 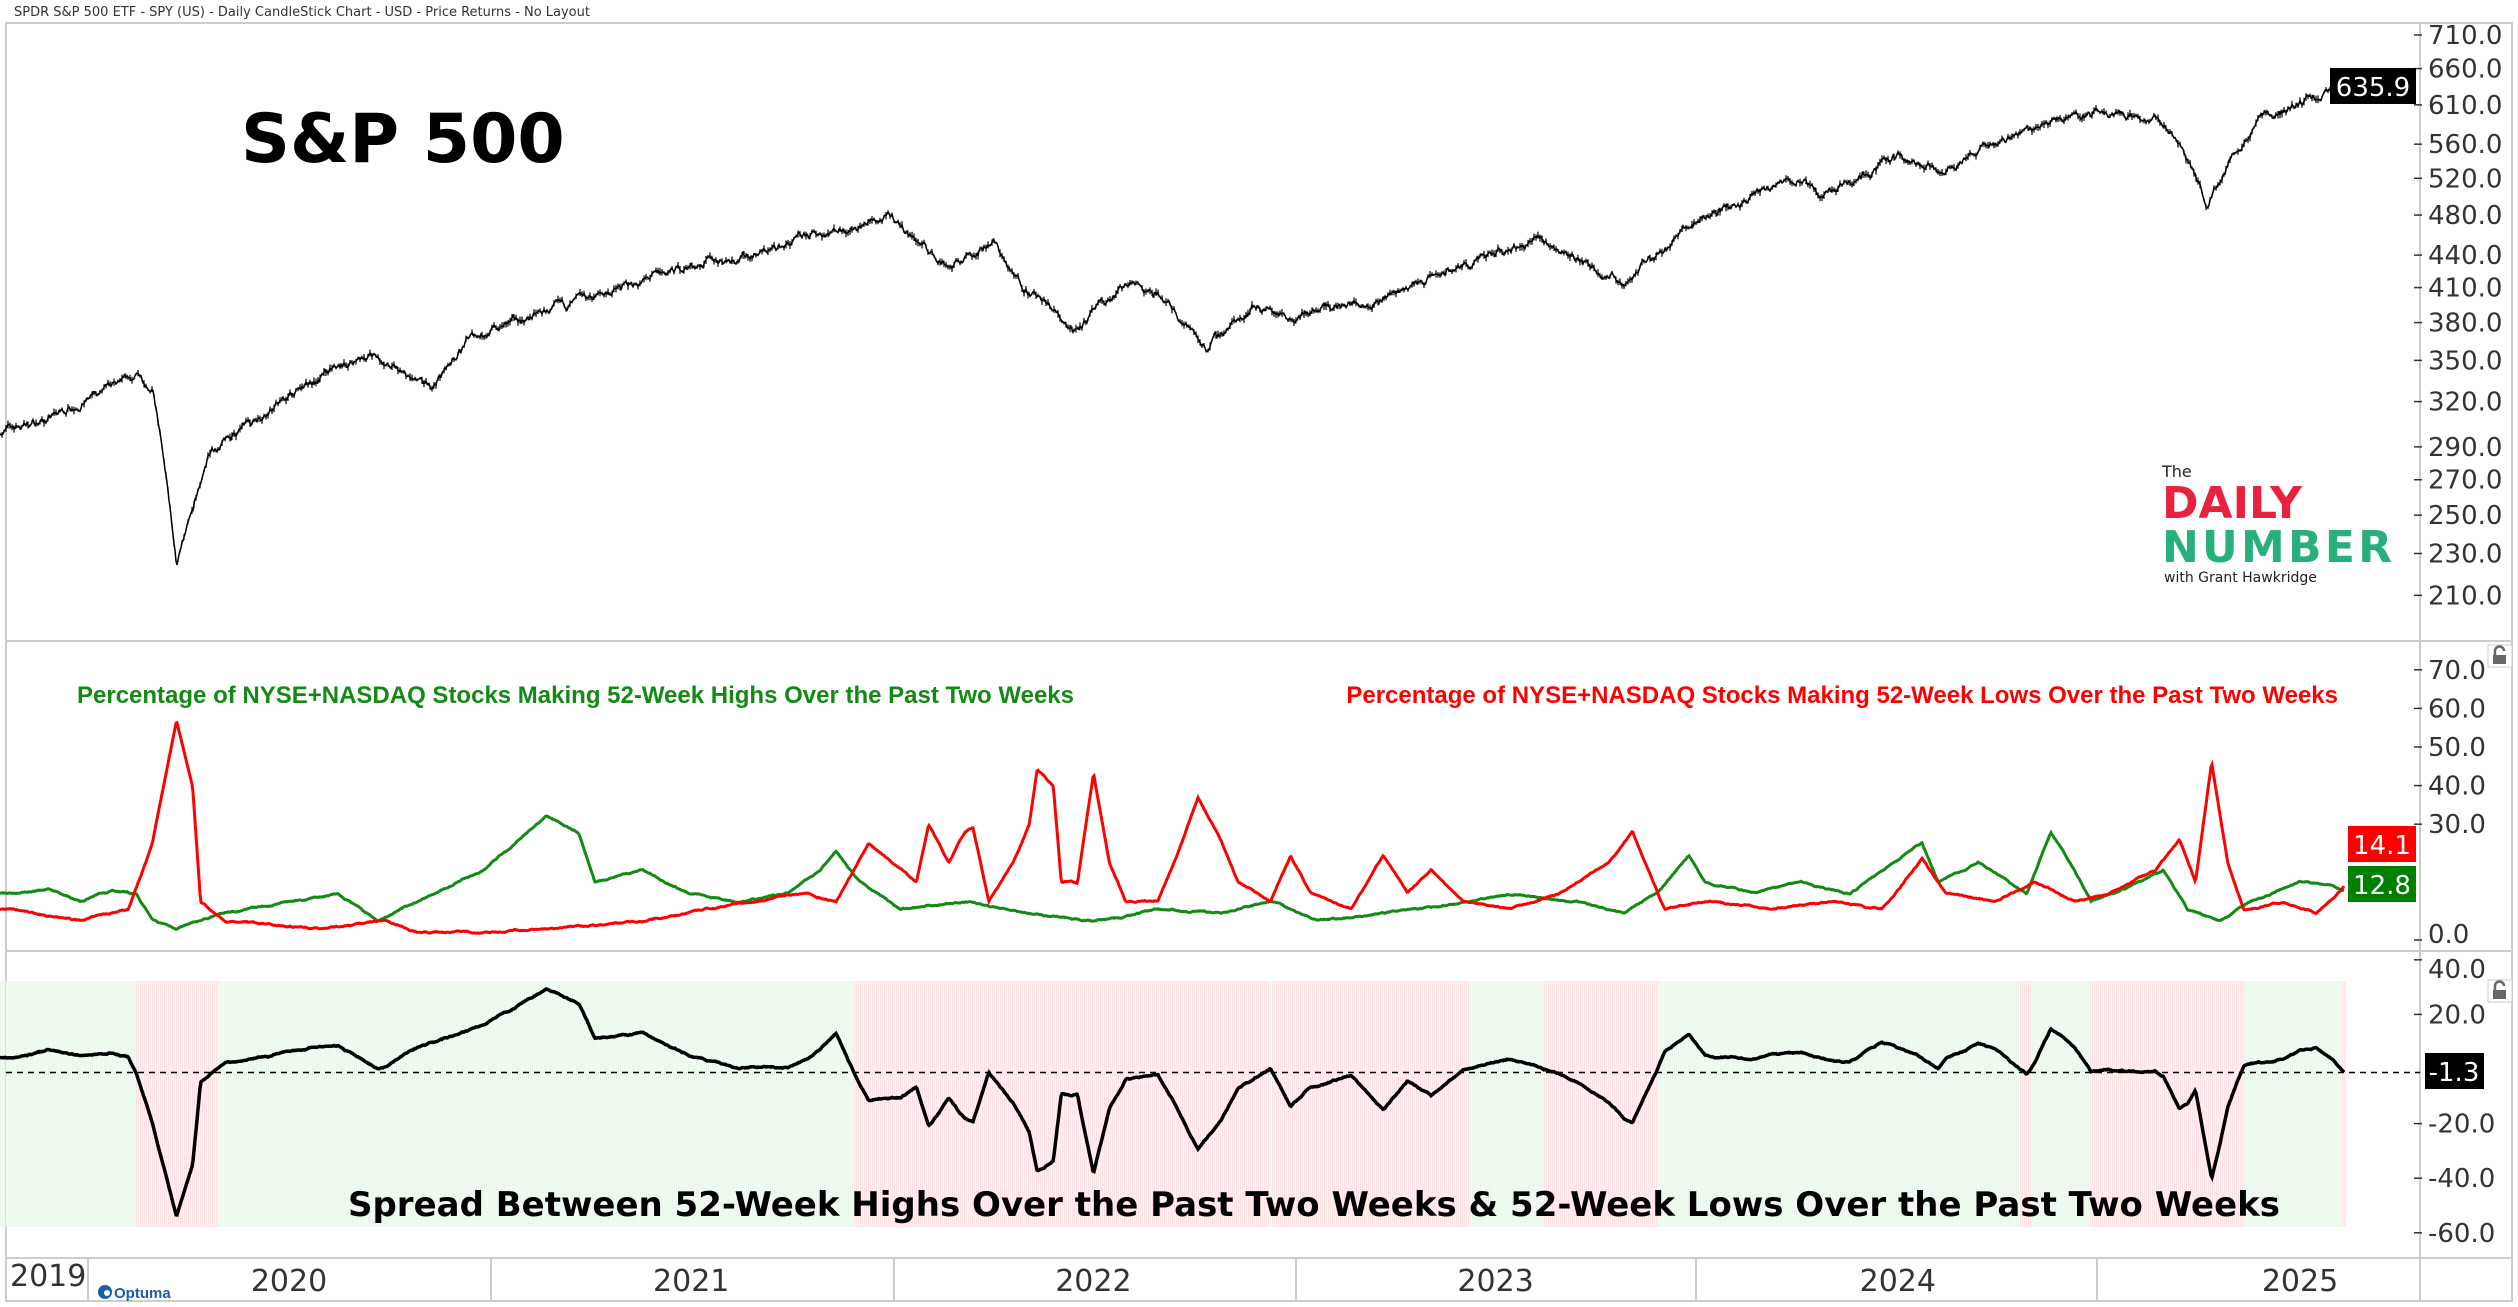 What do you see at coordinates (2465, 36) in the screenshot?
I see `price-axis-label: 710.0` at bounding box center [2465, 36].